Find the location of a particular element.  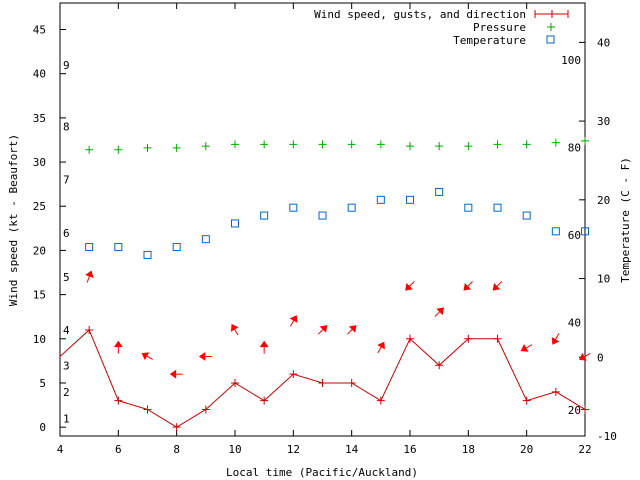

legend-sample-wind is located at coordinates (551, 14).